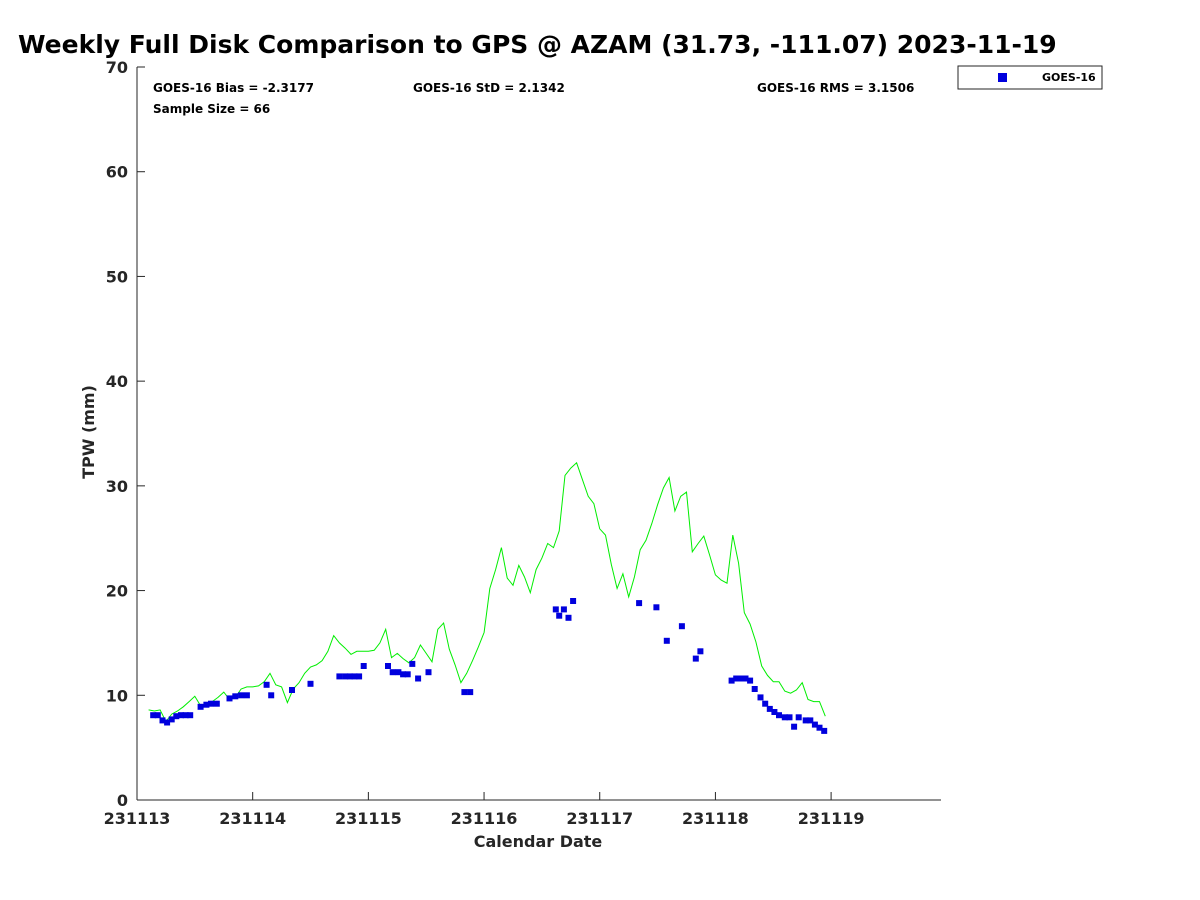 The image size is (1200, 900). What do you see at coordinates (715, 818) in the screenshot?
I see `x-tick-label: 231118` at bounding box center [715, 818].